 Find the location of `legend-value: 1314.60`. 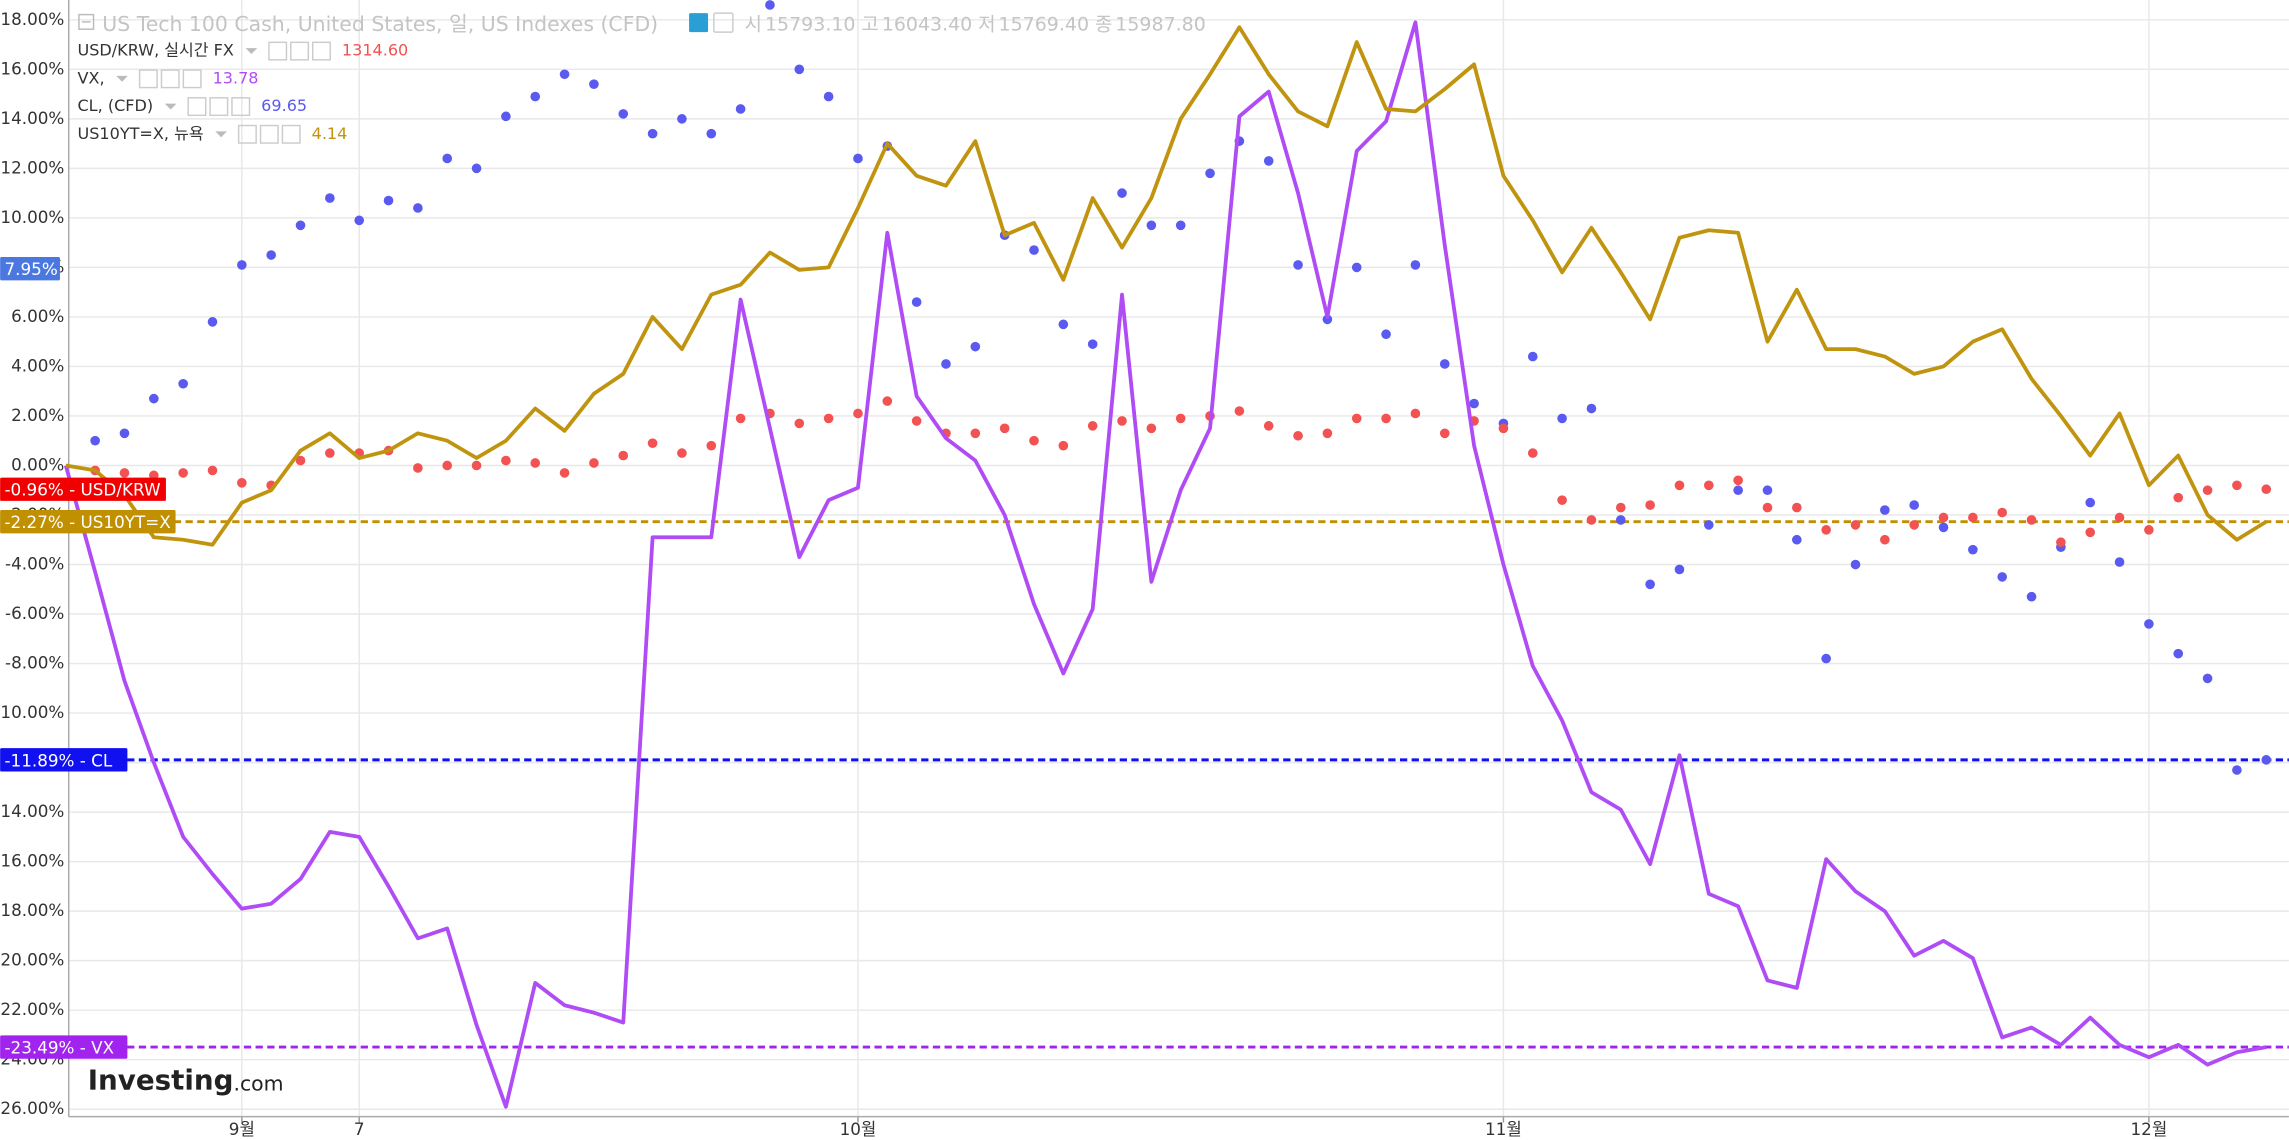

legend-value: 1314.60 is located at coordinates (375, 50).